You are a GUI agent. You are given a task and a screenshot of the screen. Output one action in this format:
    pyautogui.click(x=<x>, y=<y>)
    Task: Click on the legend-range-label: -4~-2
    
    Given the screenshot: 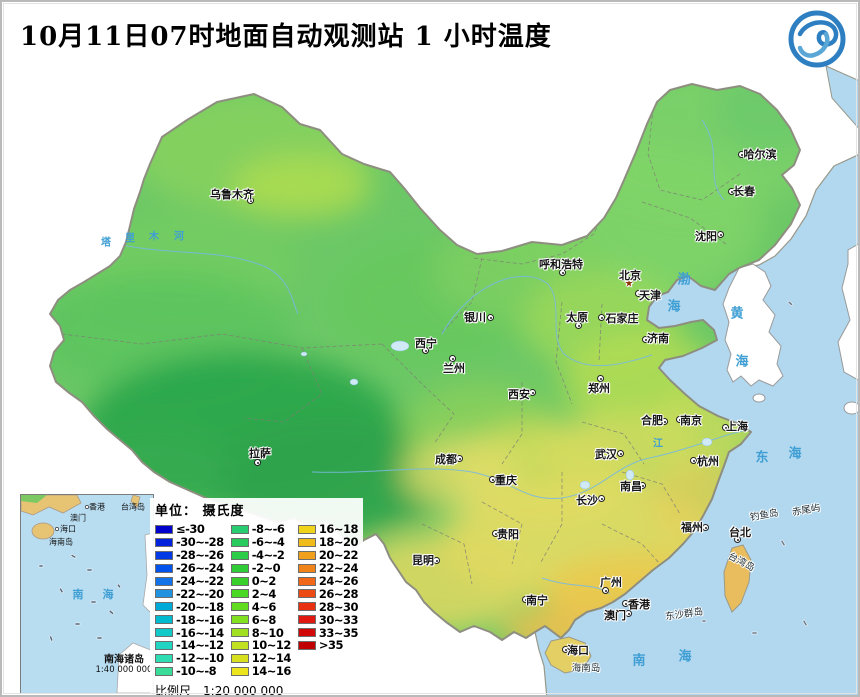 What is the action you would take?
    pyautogui.click(x=268, y=555)
    